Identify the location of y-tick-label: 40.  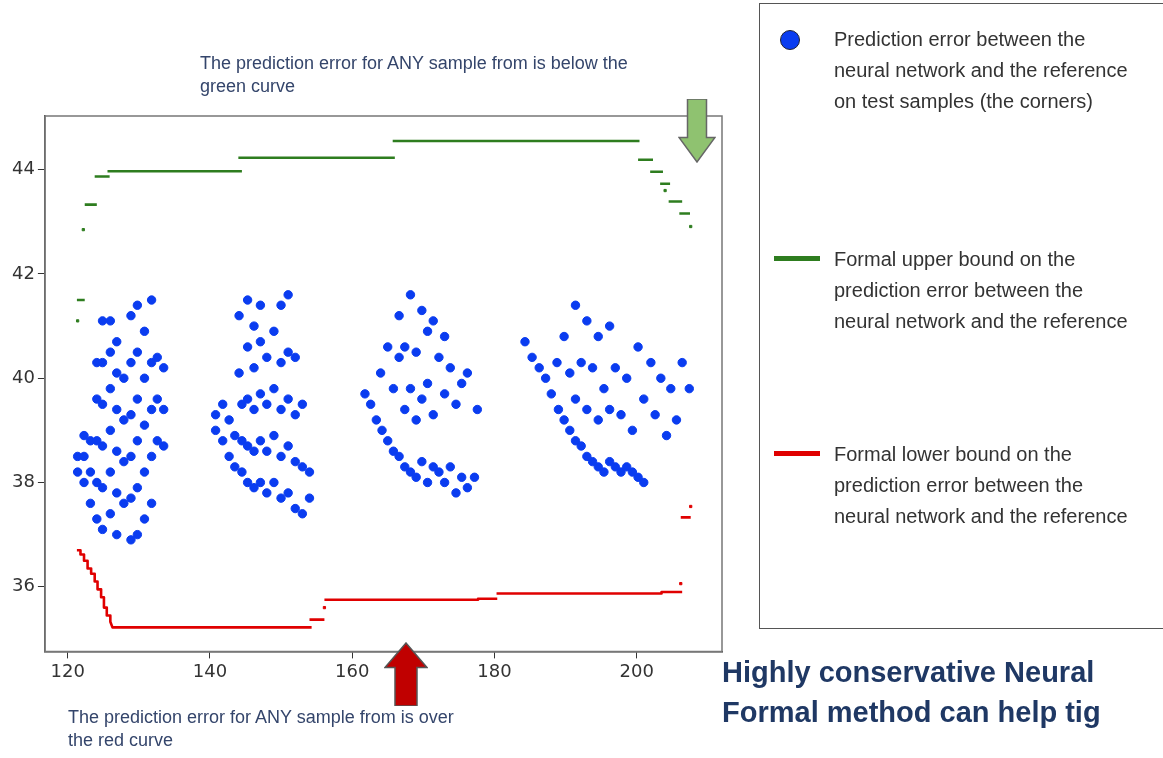
(23, 376).